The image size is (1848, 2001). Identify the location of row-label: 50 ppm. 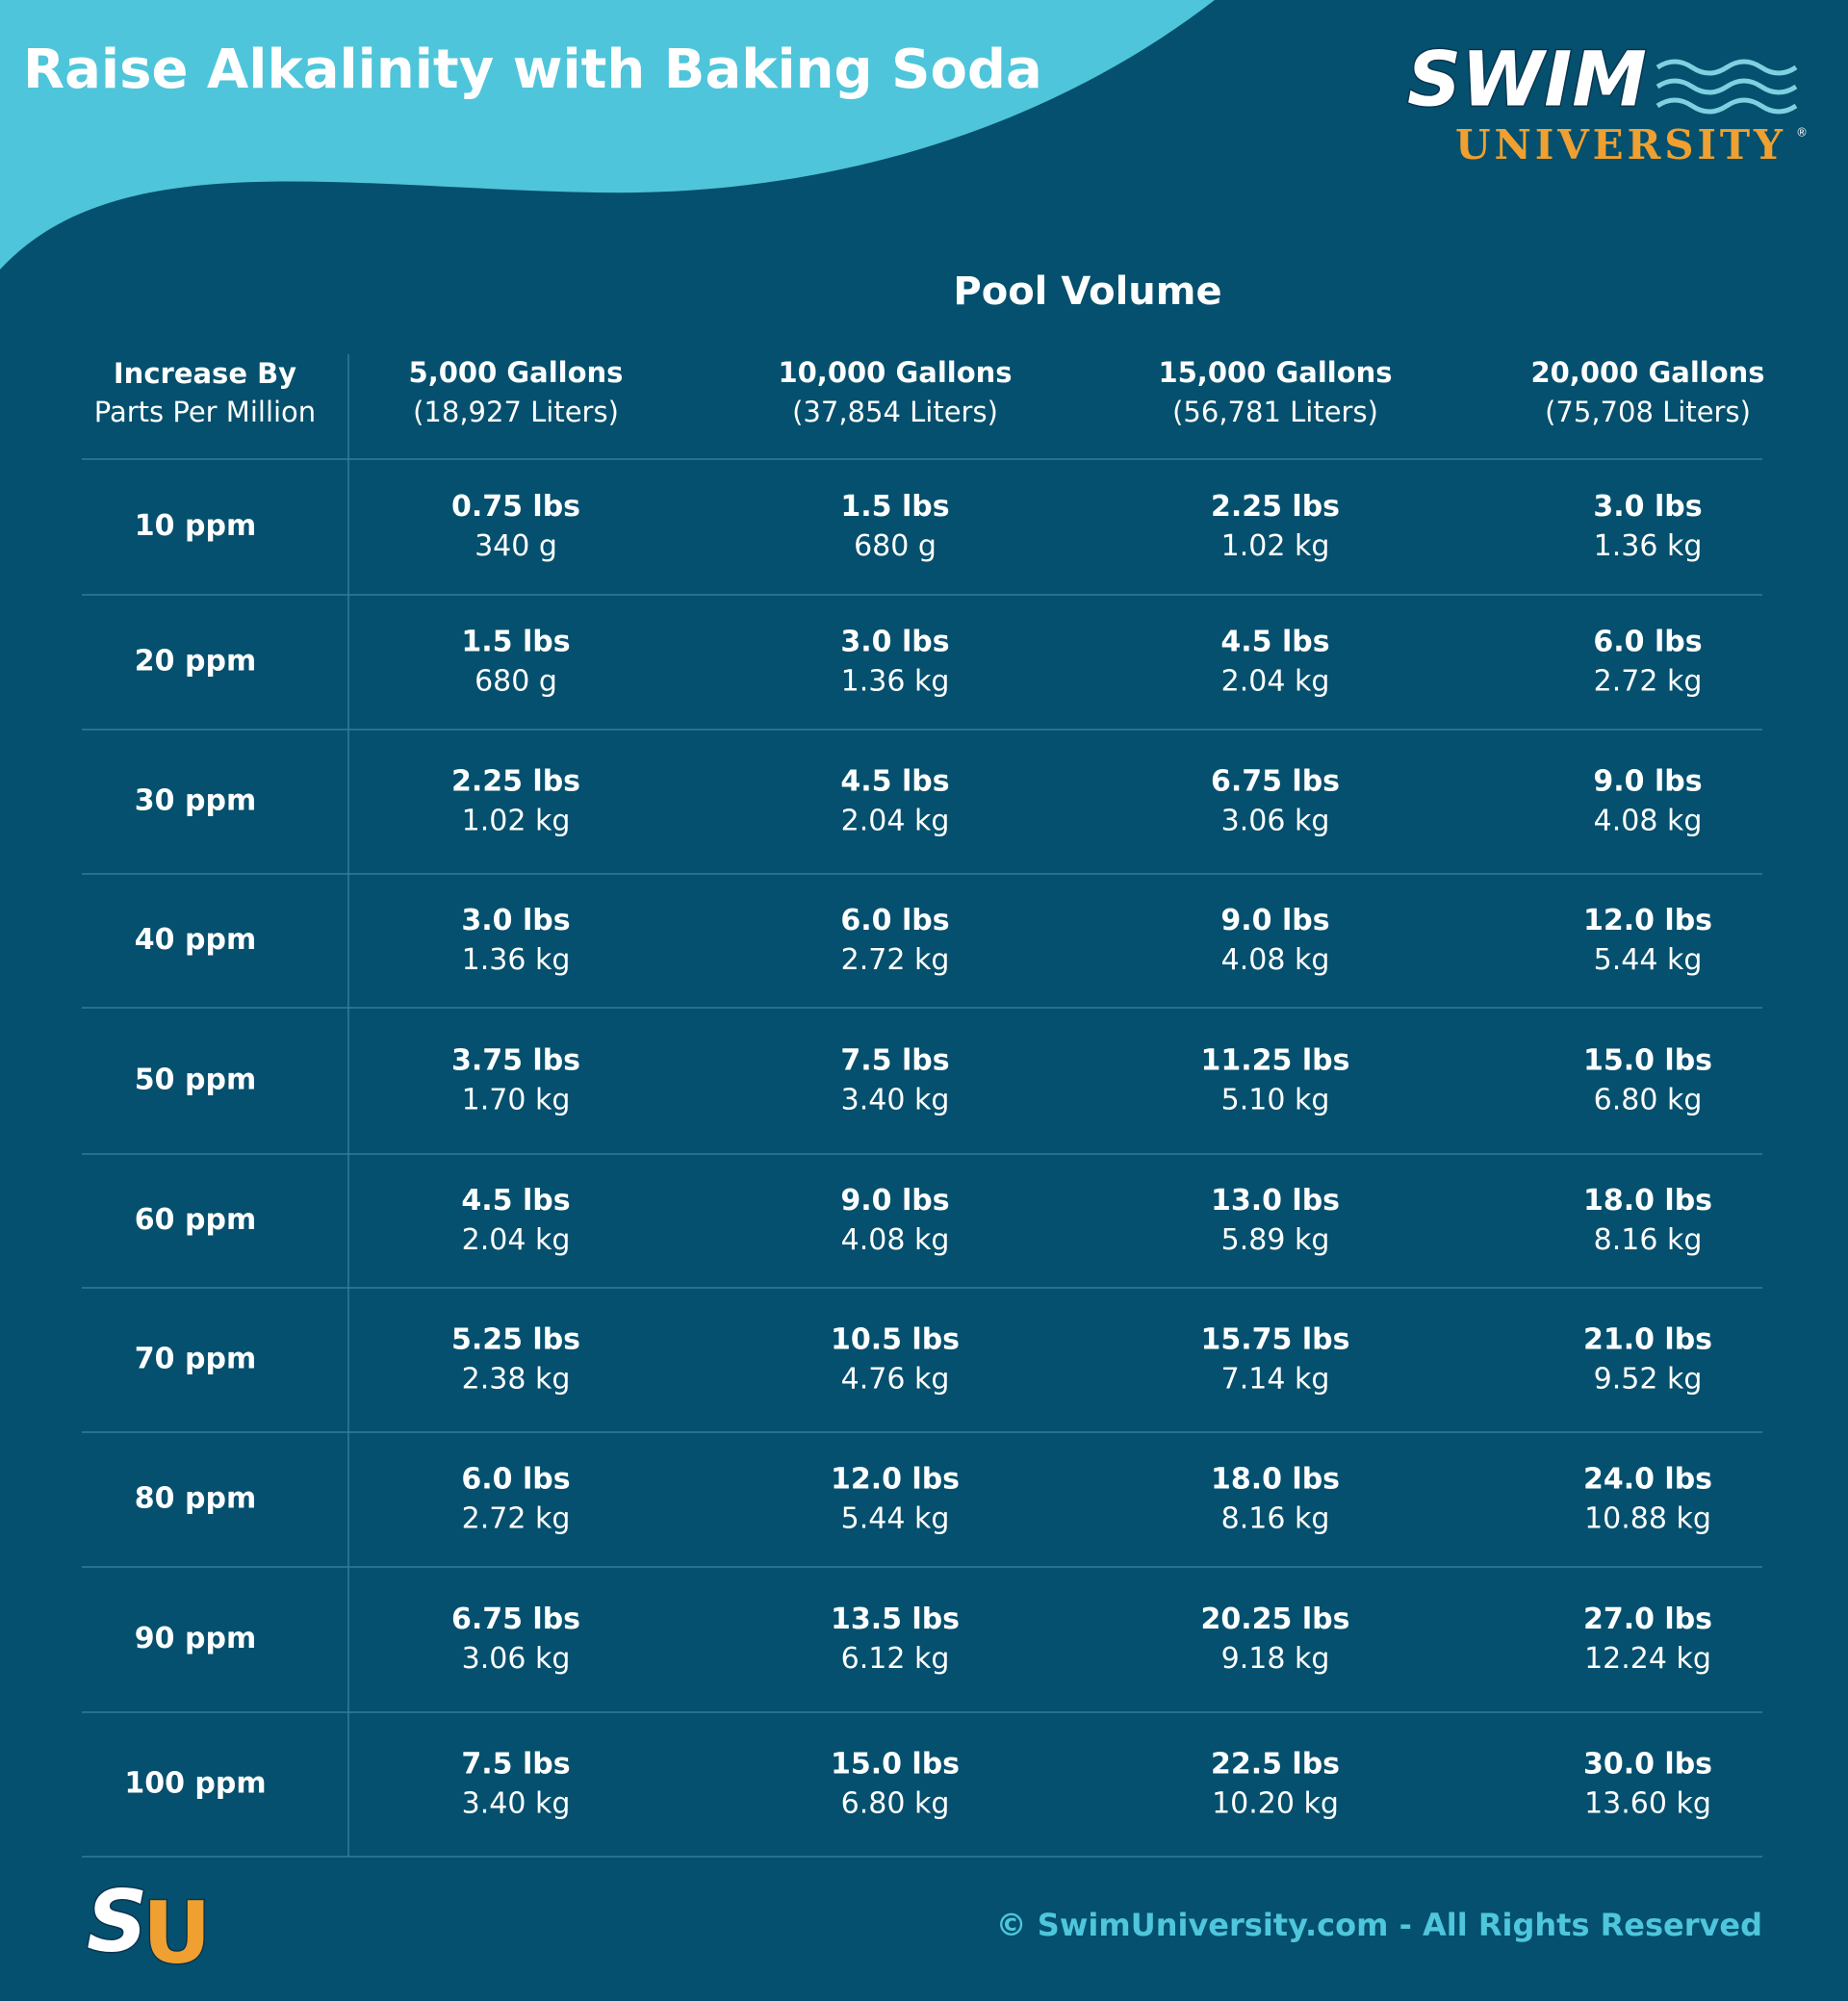
(195, 1080).